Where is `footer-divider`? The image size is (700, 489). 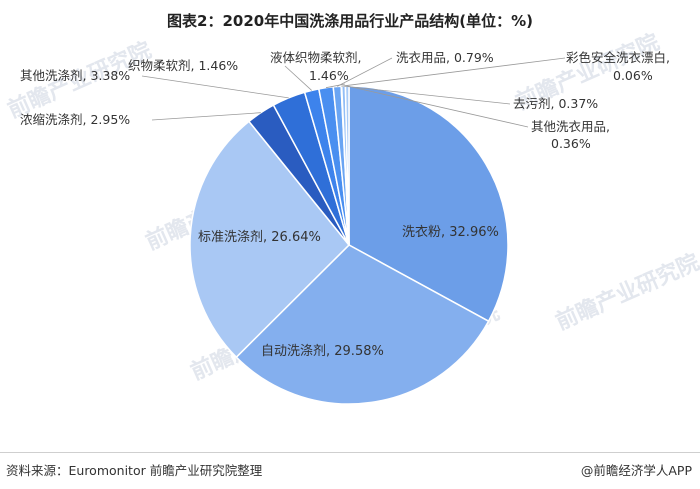 footer-divider is located at coordinates (350, 452).